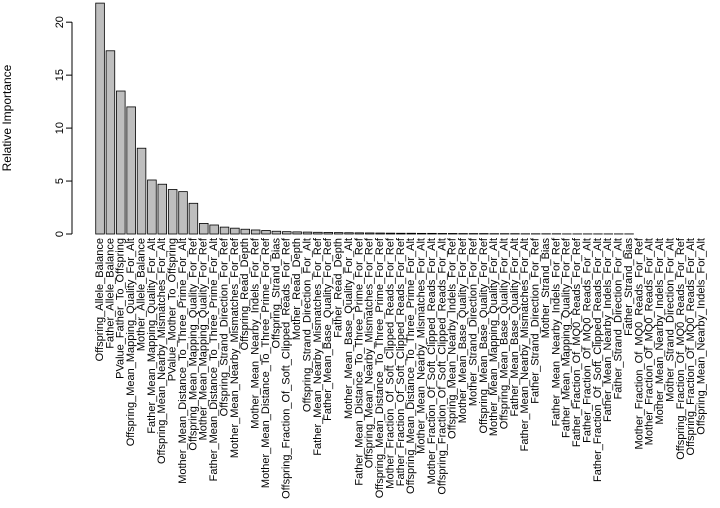 The height and width of the screenshot is (508, 720). I want to click on x-tick-label: Mother_Read_Depth, so click(297, 289).